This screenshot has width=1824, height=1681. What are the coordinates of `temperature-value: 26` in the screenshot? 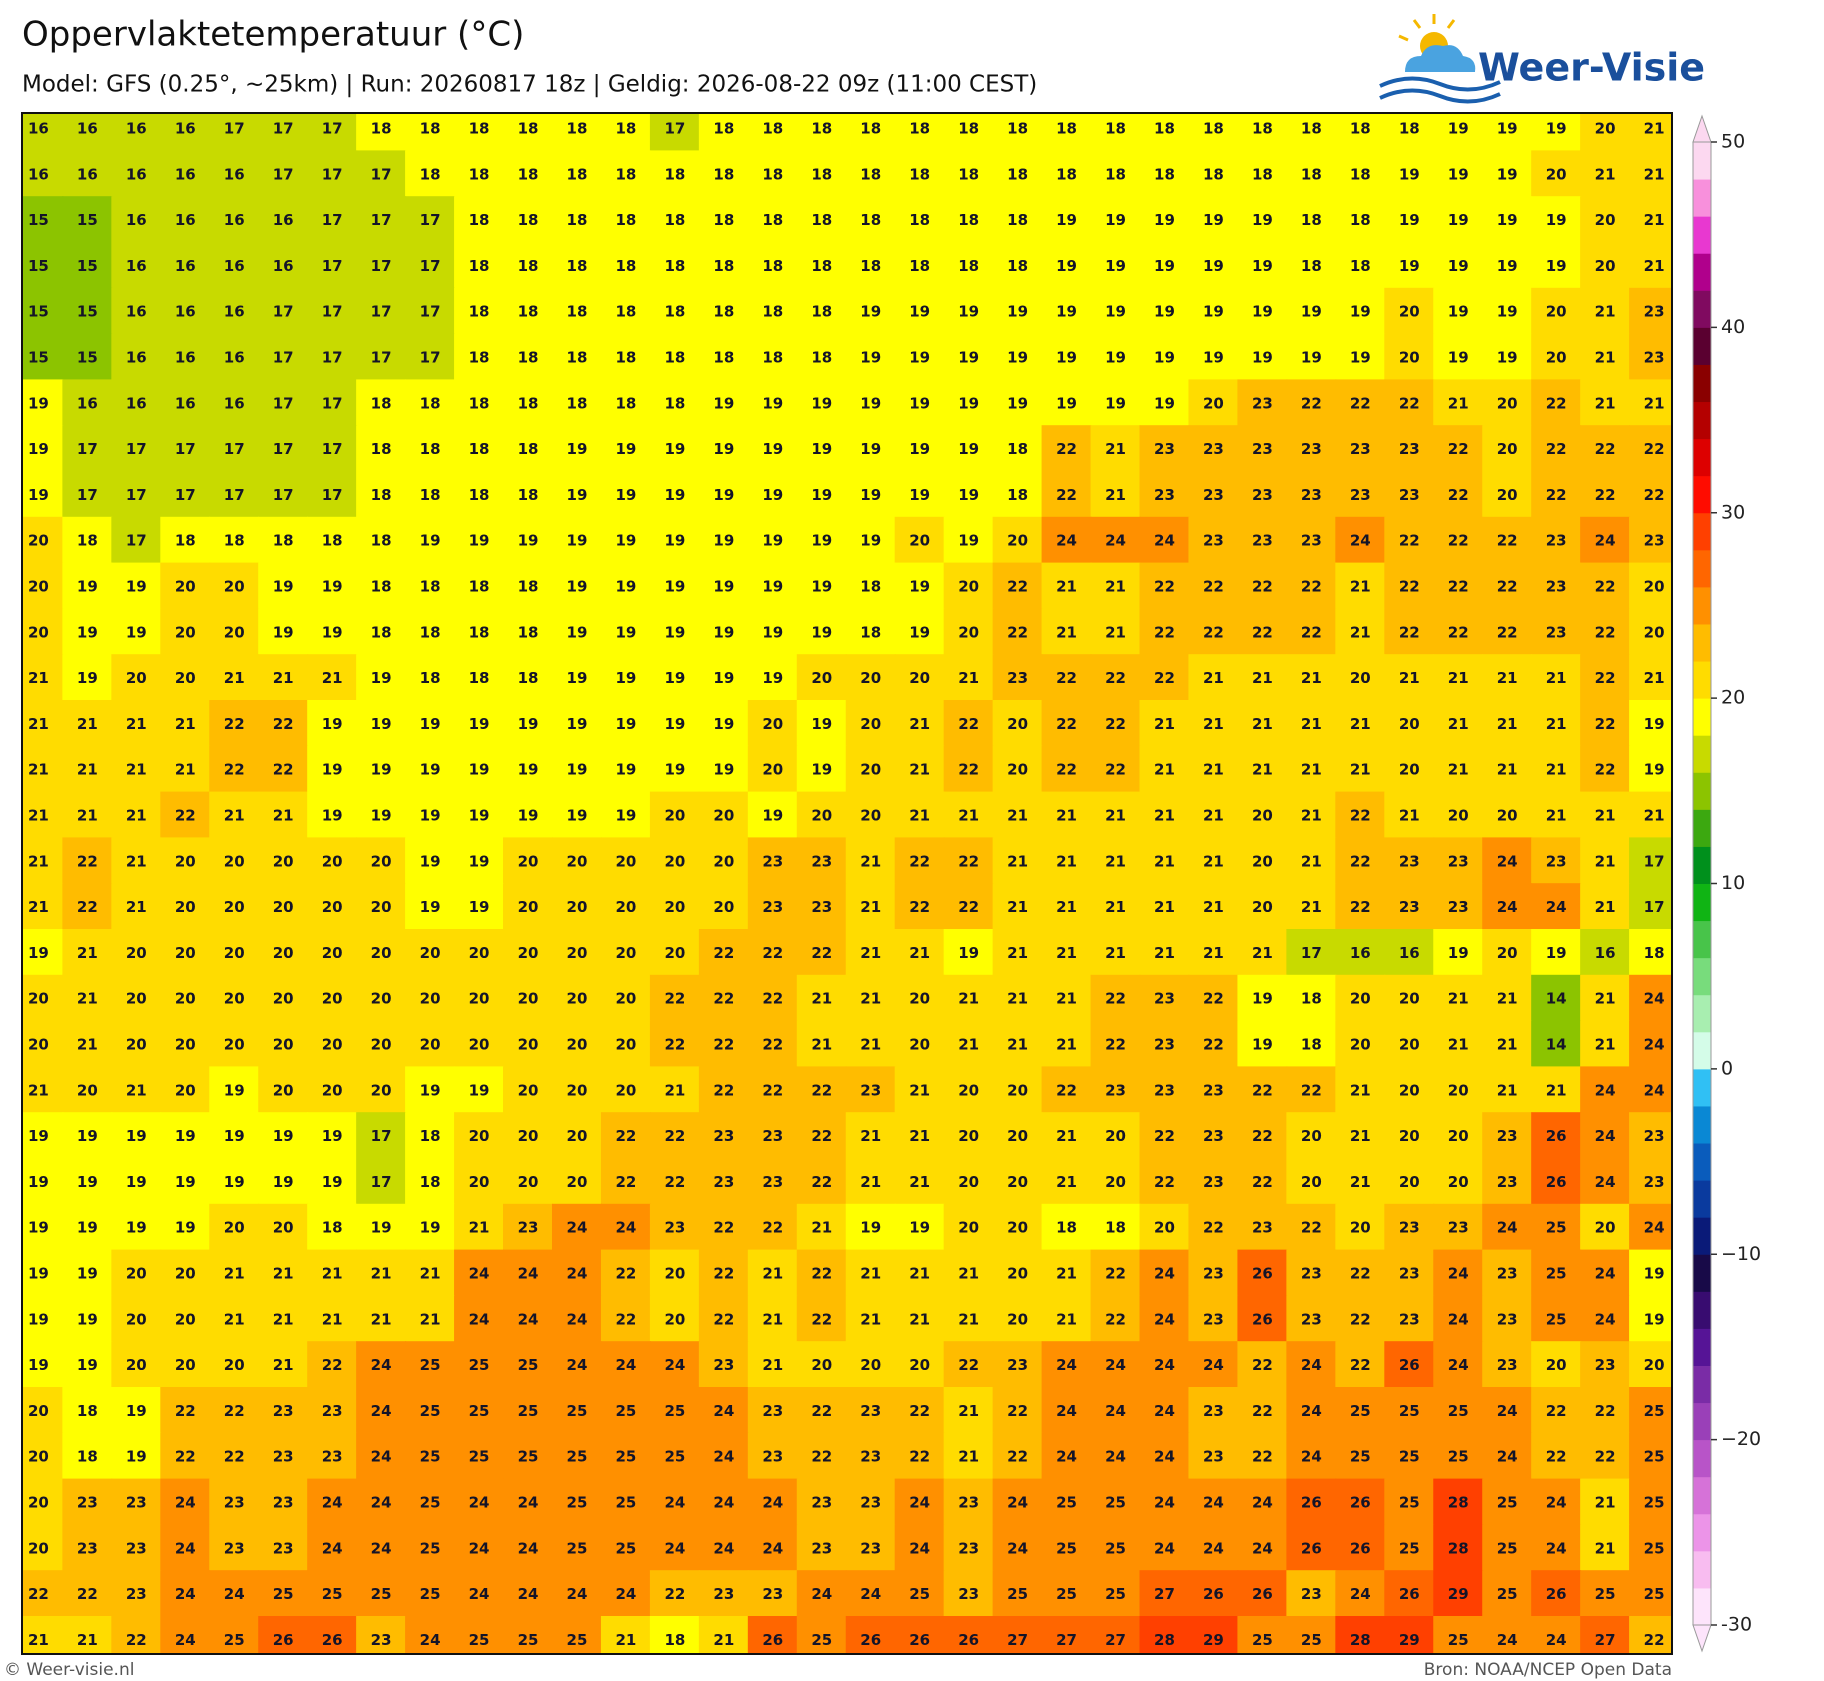 It's located at (283, 1640).